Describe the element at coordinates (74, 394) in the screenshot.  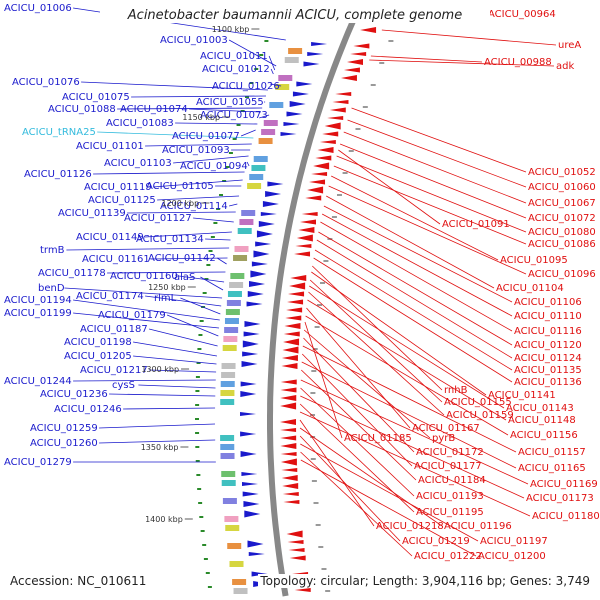
I see `left-gene-label: ACICU_01236` at that location.